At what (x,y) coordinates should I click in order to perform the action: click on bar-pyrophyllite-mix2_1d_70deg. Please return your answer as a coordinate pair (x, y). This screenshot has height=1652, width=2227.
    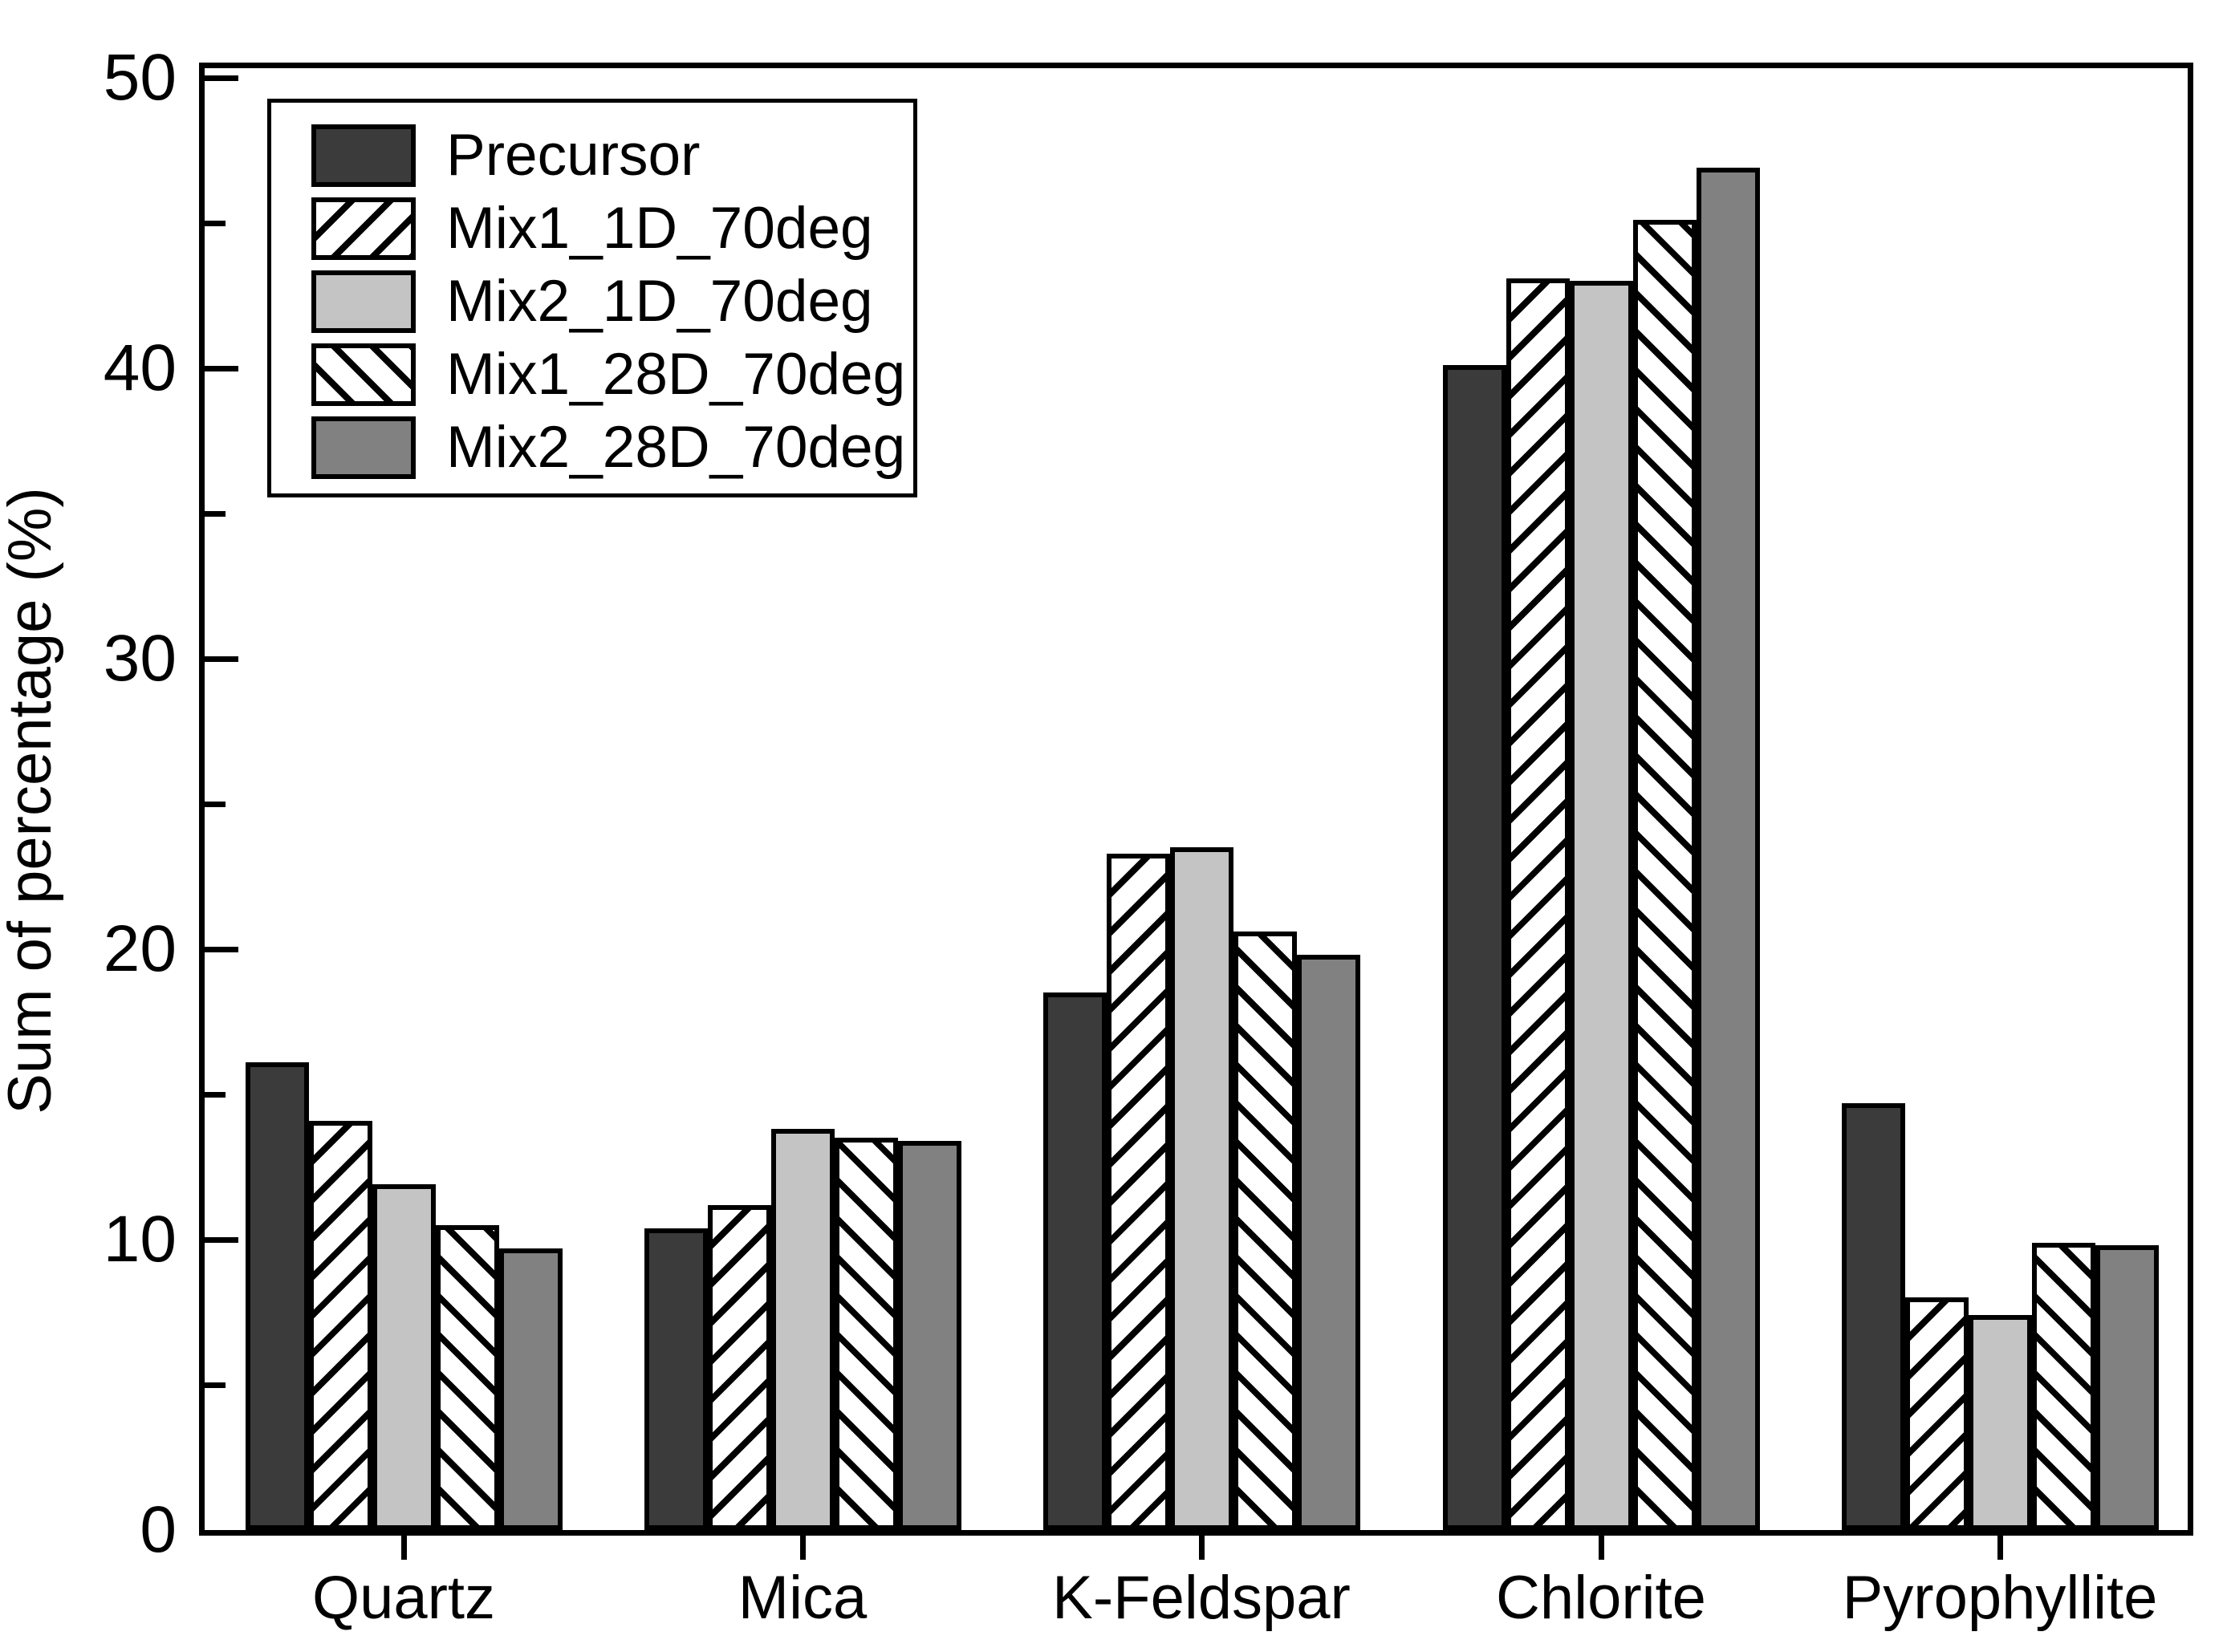
    Looking at the image, I should click on (2000, 1423).